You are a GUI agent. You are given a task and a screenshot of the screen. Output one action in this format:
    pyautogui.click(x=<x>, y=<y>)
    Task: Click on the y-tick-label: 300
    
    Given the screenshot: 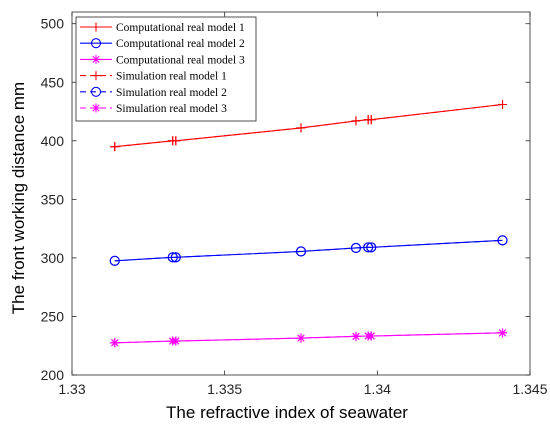 What is the action you would take?
    pyautogui.click(x=53, y=258)
    